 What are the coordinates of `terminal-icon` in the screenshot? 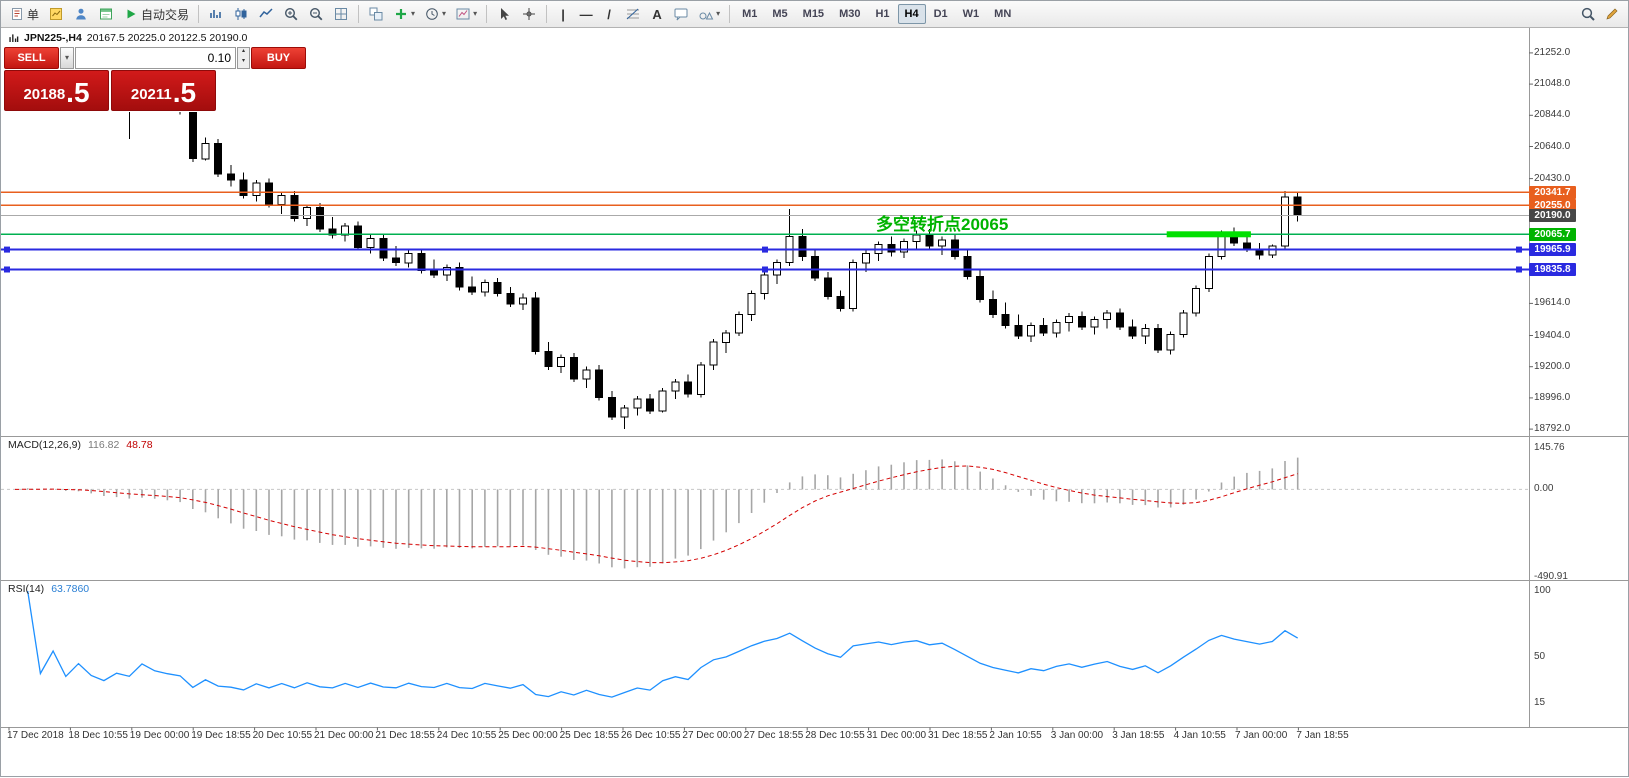 It's located at (106, 14).